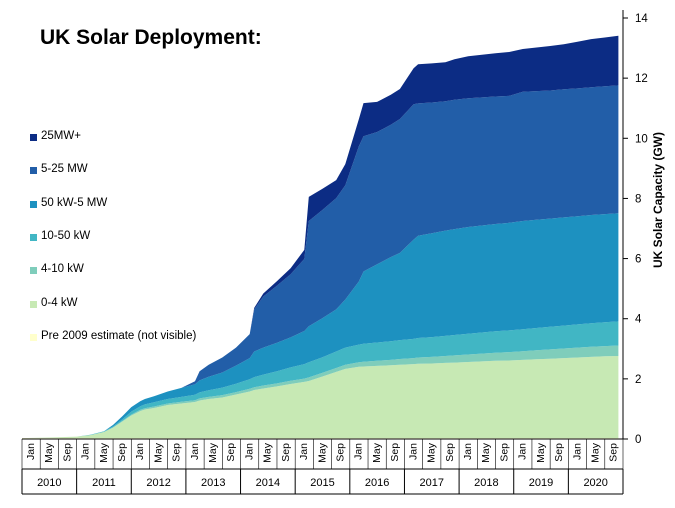  What do you see at coordinates (140, 171) in the screenshot?
I see `legend-item: 5-25 MW` at bounding box center [140, 171].